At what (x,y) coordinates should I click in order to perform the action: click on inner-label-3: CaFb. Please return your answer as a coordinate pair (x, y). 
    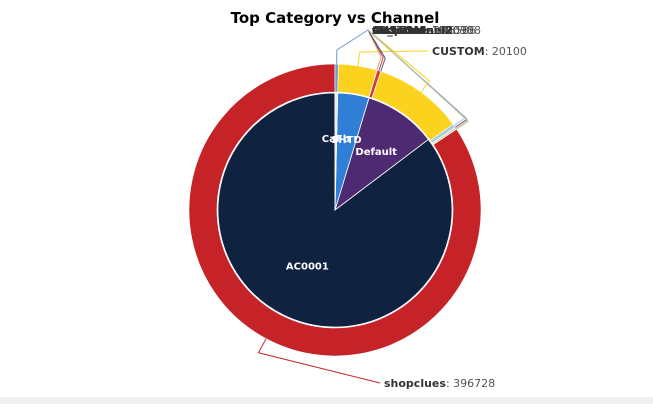
    Looking at the image, I should click on (336, 139).